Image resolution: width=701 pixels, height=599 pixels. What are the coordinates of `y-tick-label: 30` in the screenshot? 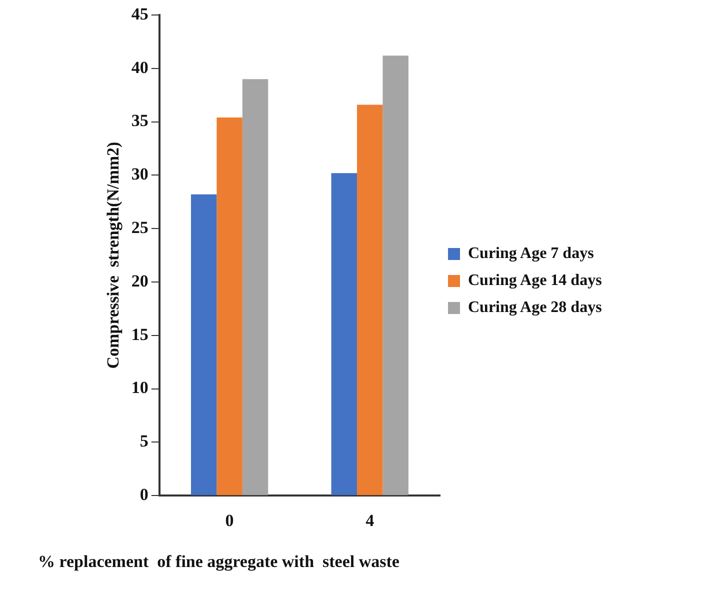 It's located at (139, 174).